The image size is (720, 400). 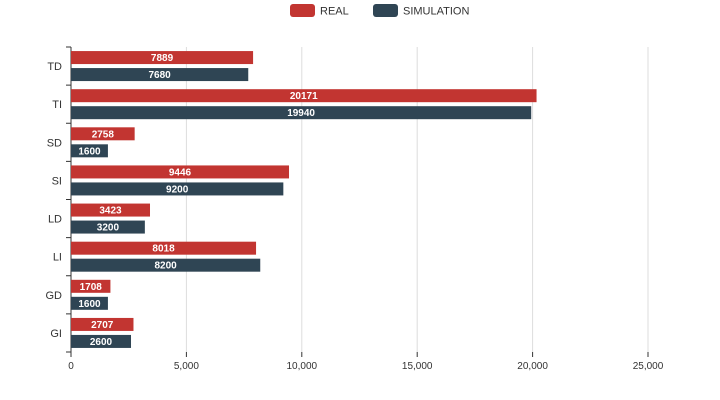 I want to click on x-tick-label: 0, so click(x=71, y=366).